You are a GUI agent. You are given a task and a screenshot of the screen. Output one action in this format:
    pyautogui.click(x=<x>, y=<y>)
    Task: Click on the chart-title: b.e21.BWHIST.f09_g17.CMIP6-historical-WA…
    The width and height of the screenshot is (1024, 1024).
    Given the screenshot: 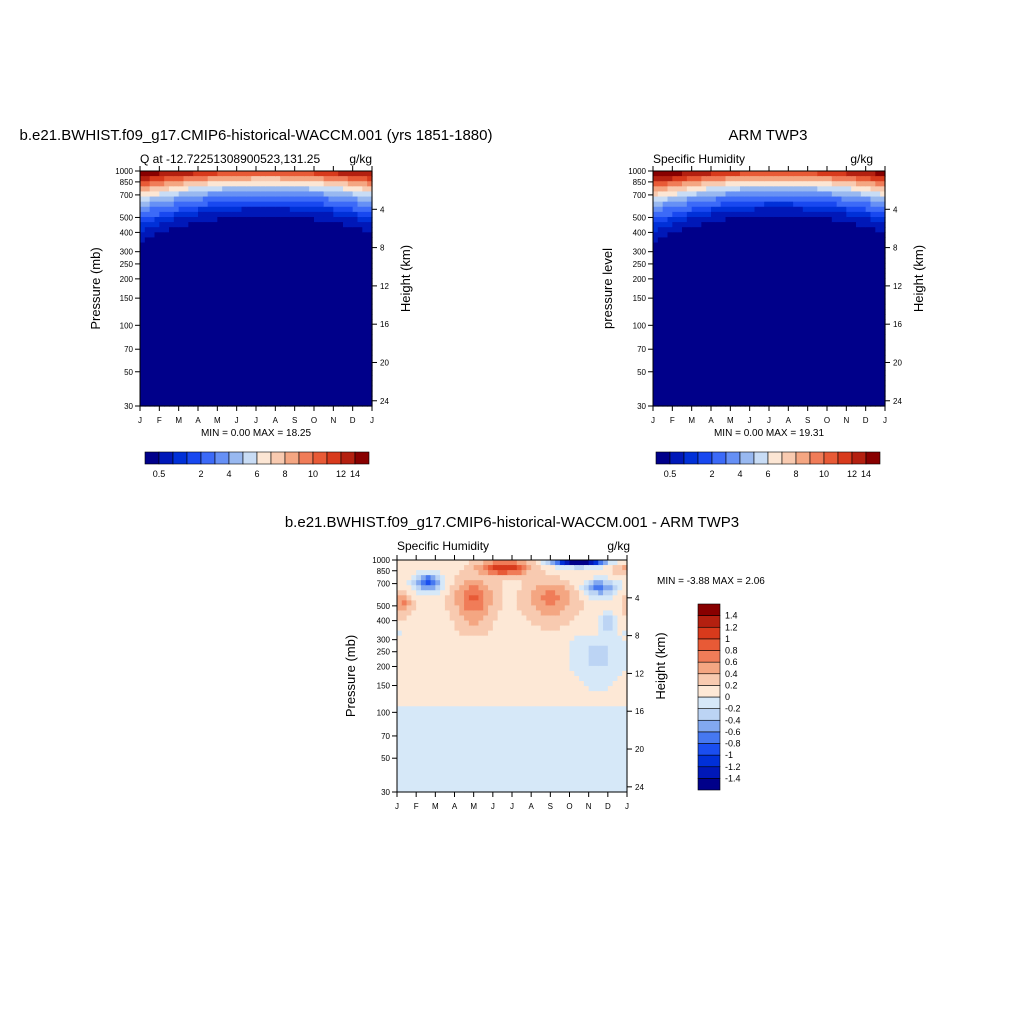 What is the action you would take?
    pyautogui.click(x=512, y=522)
    